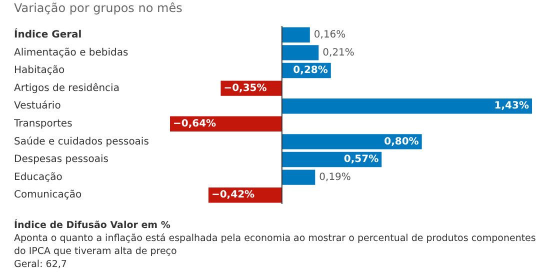 The height and width of the screenshot is (280, 560). I want to click on data-label: 0,57%, so click(361, 160).